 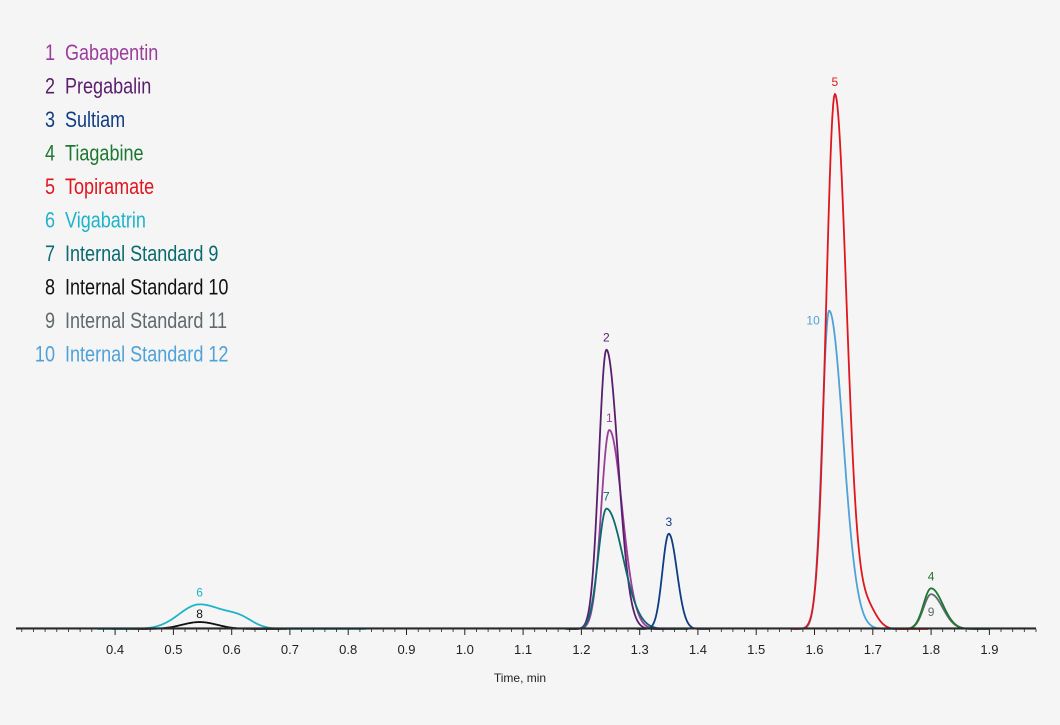 I want to click on legend-number-4: 4, so click(x=50, y=154).